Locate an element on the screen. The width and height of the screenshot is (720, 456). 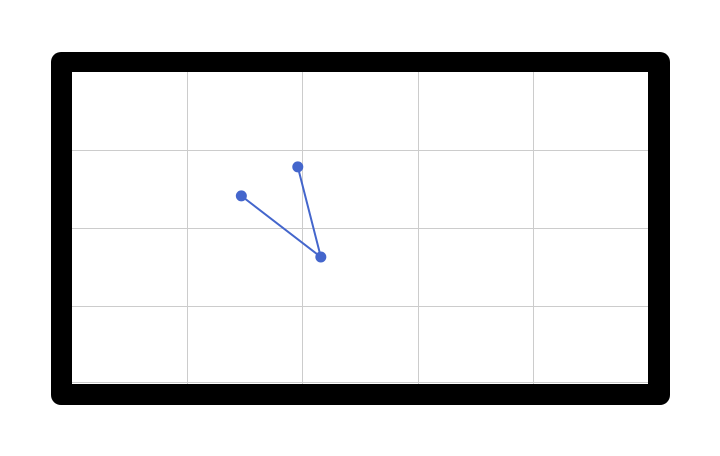
vertex-points is located at coordinates (281, 212).